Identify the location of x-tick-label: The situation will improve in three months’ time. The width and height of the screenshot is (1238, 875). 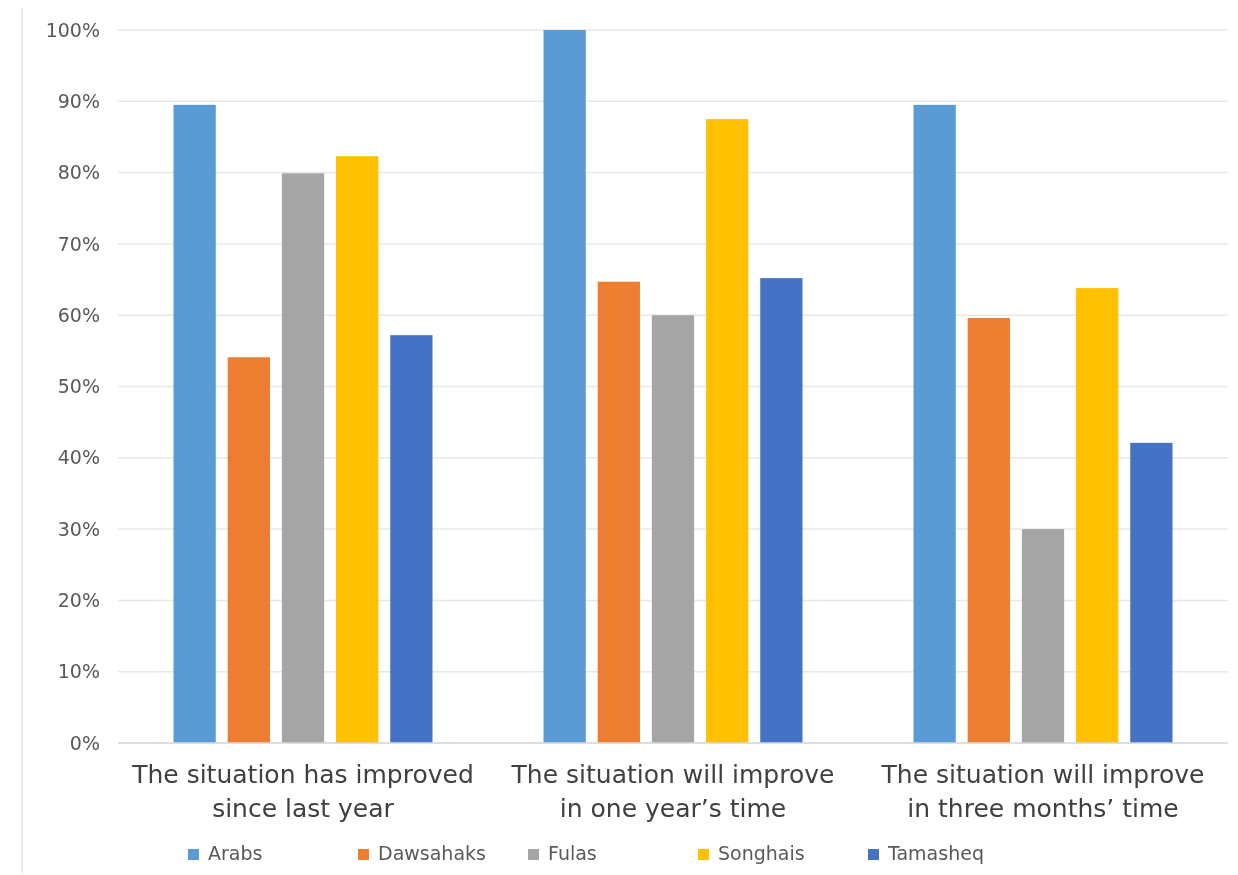
(1042, 791).